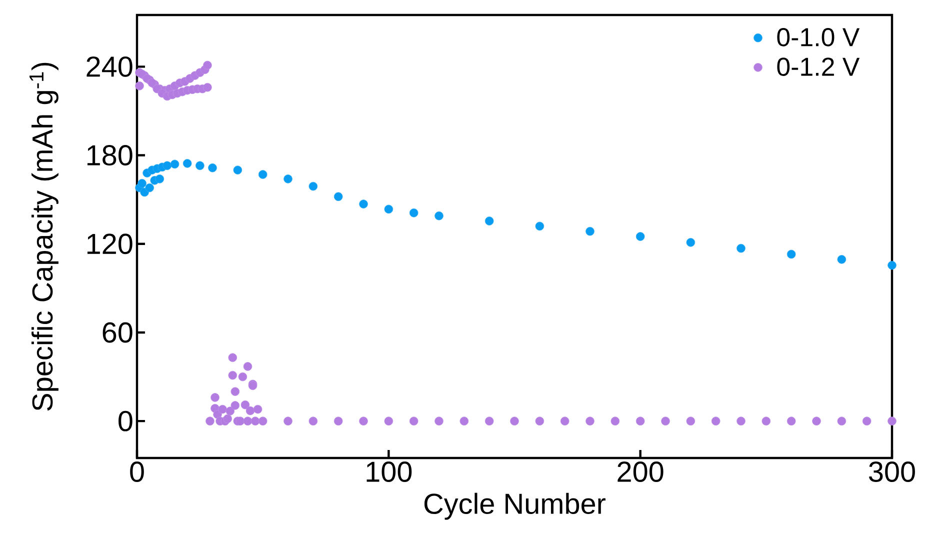 This screenshot has height=551, width=926. What do you see at coordinates (109, 66) in the screenshot?
I see `y-tick-label: 240` at bounding box center [109, 66].